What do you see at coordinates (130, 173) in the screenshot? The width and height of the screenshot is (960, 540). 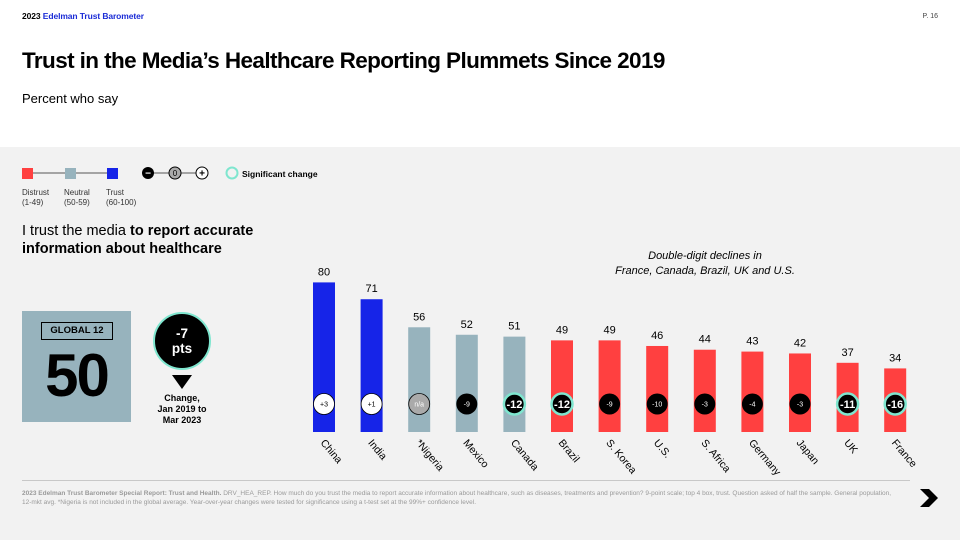 I see `legend: − 0 +` at bounding box center [130, 173].